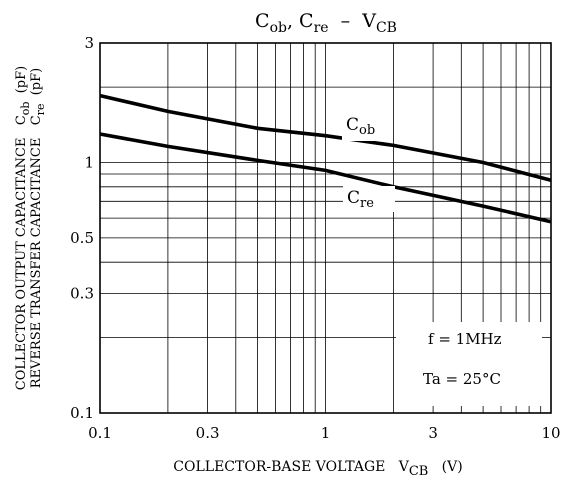 This screenshot has width=568, height=483. What do you see at coordinates (462, 379) in the screenshot?
I see `annotation-temperature: Ta = 25°C` at bounding box center [462, 379].